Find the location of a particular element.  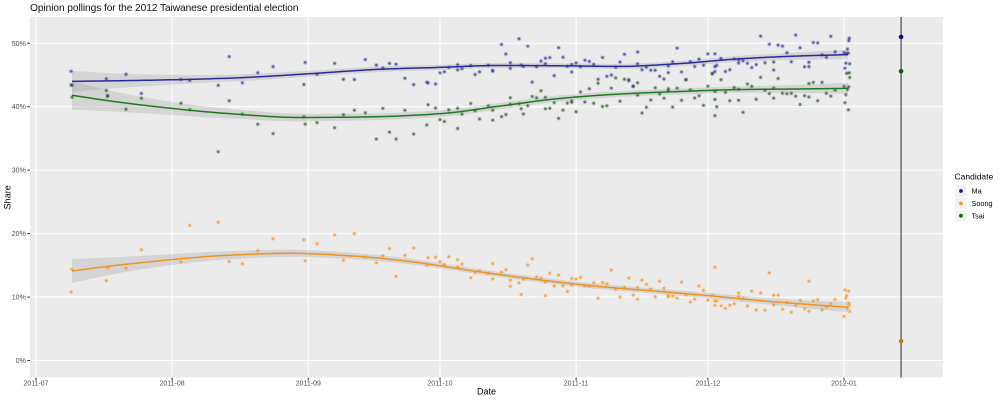

svg-text: Tsai is located at coordinates (978, 215).